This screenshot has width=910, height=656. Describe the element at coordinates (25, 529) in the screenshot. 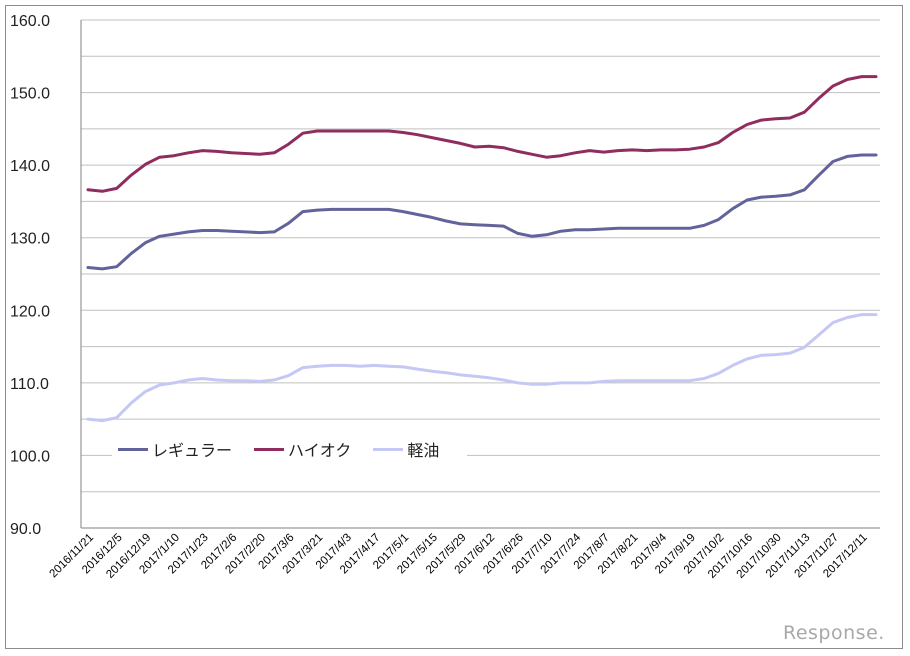

I see `y-tick-label: 90.0` at that location.